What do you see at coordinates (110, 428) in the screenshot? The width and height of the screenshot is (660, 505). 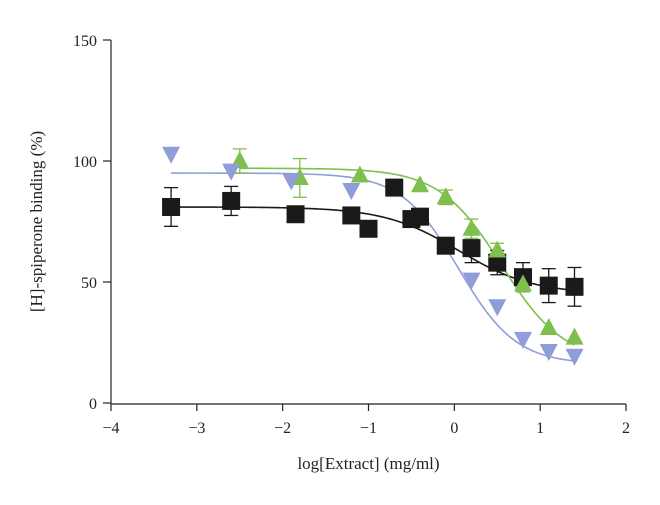 I see `x-tick-label: −4` at bounding box center [110, 428].